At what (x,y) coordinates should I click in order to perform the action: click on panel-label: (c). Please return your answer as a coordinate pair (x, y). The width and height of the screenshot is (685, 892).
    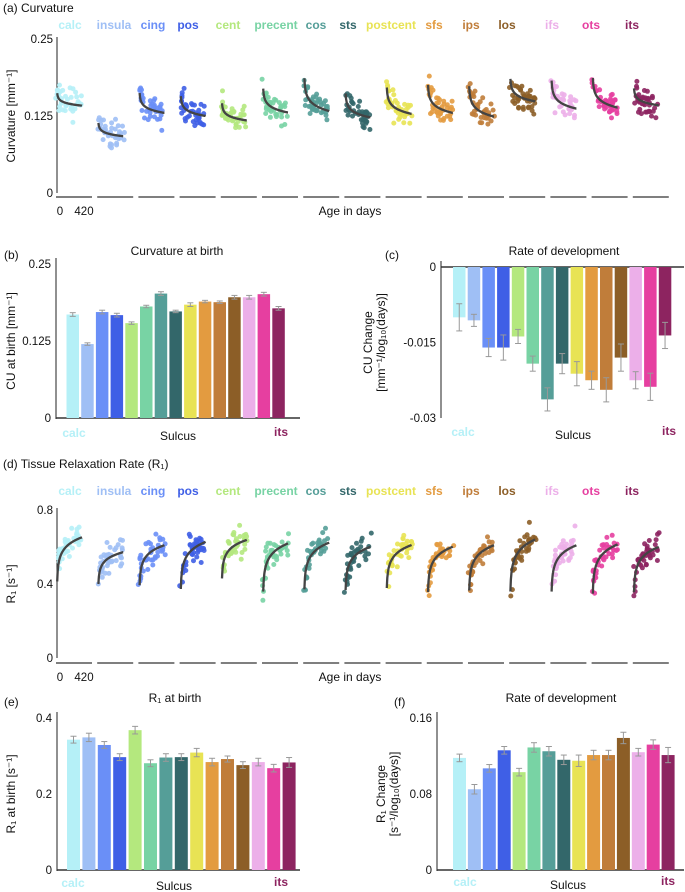
    Looking at the image, I should click on (392, 255).